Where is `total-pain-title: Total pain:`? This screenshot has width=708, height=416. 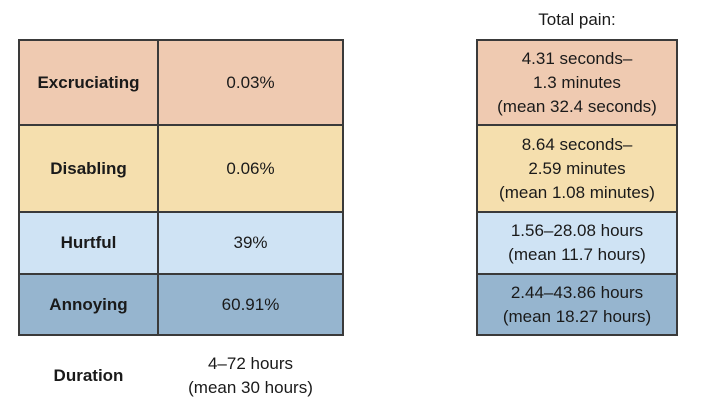
total-pain-title: Total pain: is located at coordinates (577, 20).